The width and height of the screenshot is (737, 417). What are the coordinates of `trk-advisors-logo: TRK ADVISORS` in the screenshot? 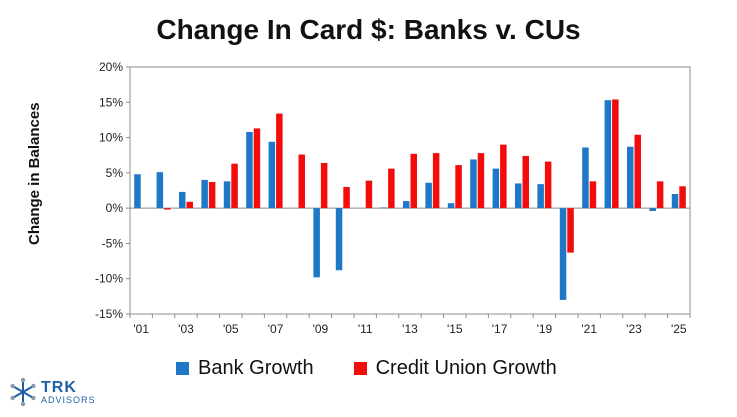 It's located at (52, 392).